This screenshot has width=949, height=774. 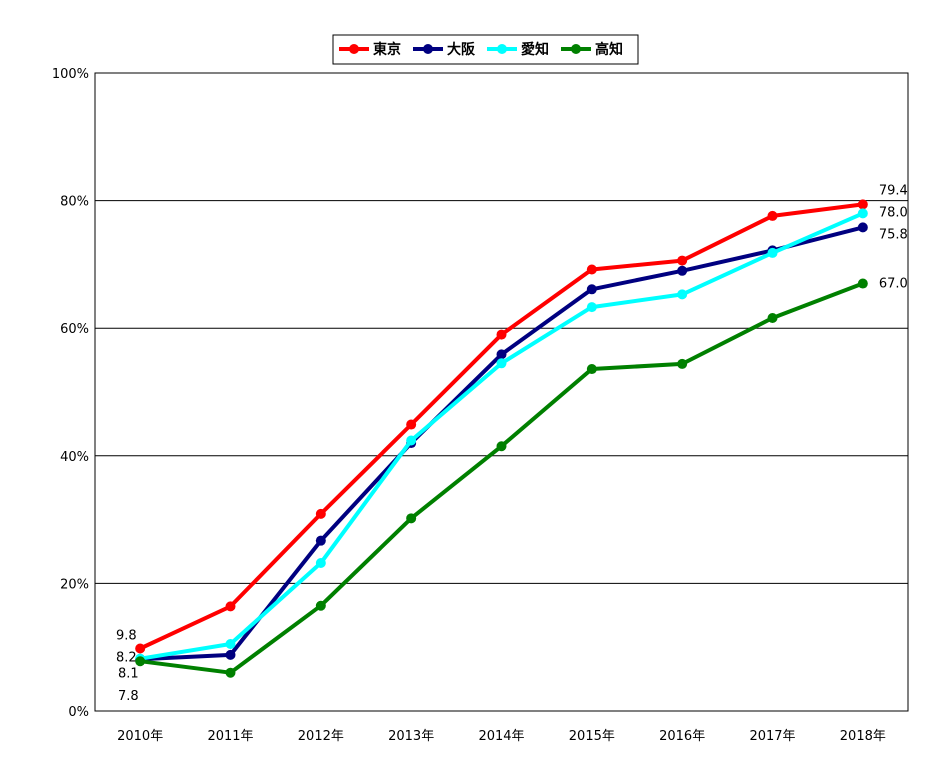 I want to click on y-tick-label: 60%, so click(x=74, y=329).